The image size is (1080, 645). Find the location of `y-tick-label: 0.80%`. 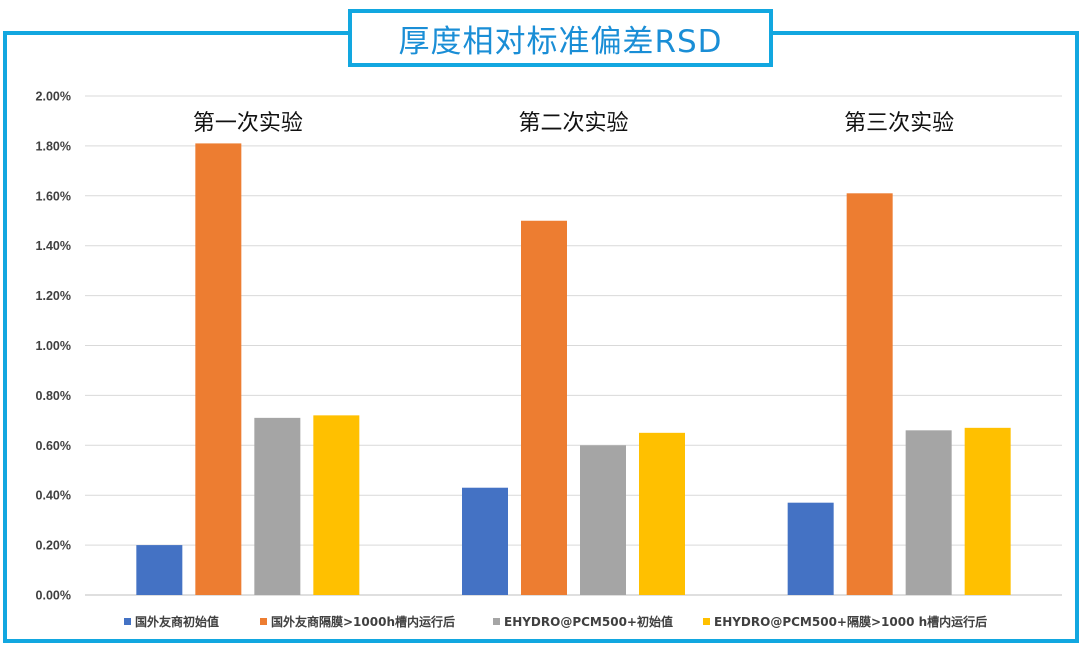

y-tick-label: 0.80% is located at coordinates (53, 396).